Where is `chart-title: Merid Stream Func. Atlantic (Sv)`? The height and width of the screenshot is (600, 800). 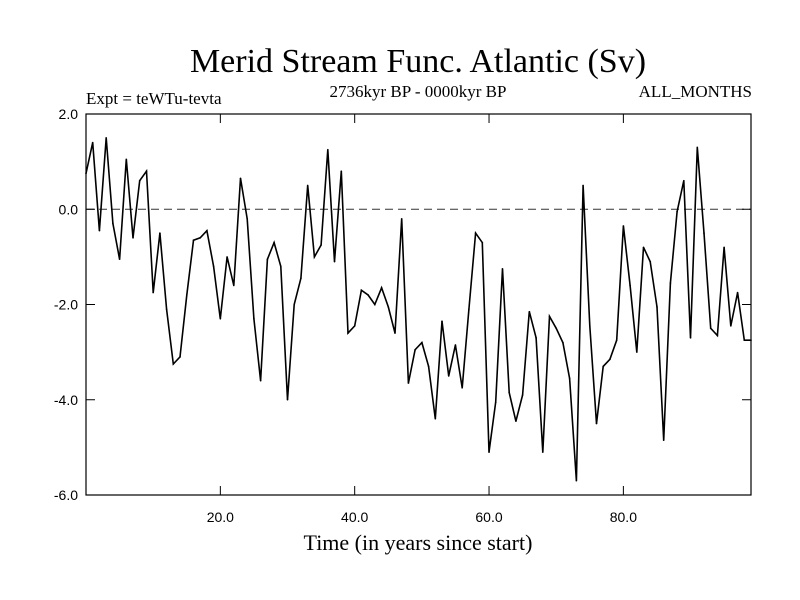 chart-title: Merid Stream Func. Atlantic (Sv) is located at coordinates (418, 61).